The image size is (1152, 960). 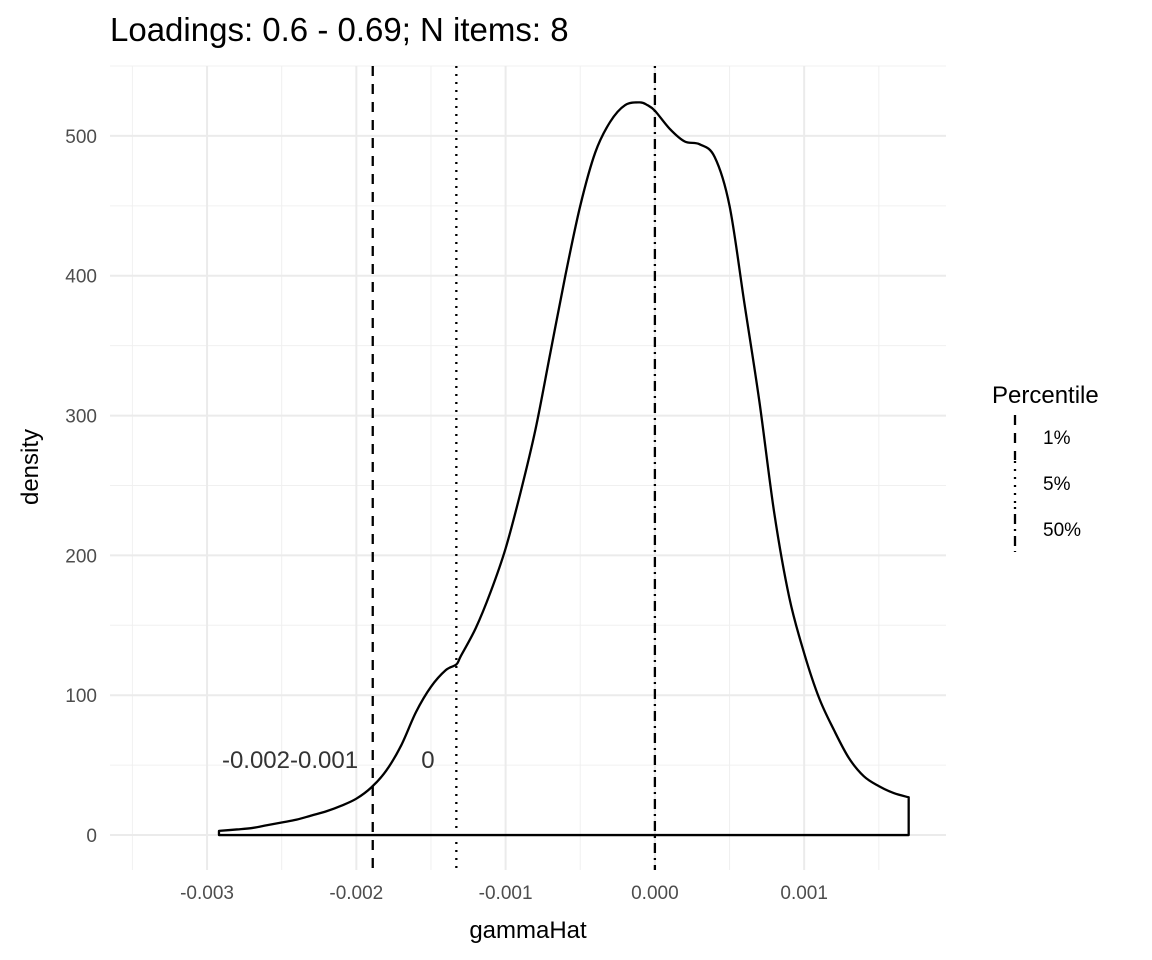 I want to click on y-tick-label: 300, so click(x=81, y=417).